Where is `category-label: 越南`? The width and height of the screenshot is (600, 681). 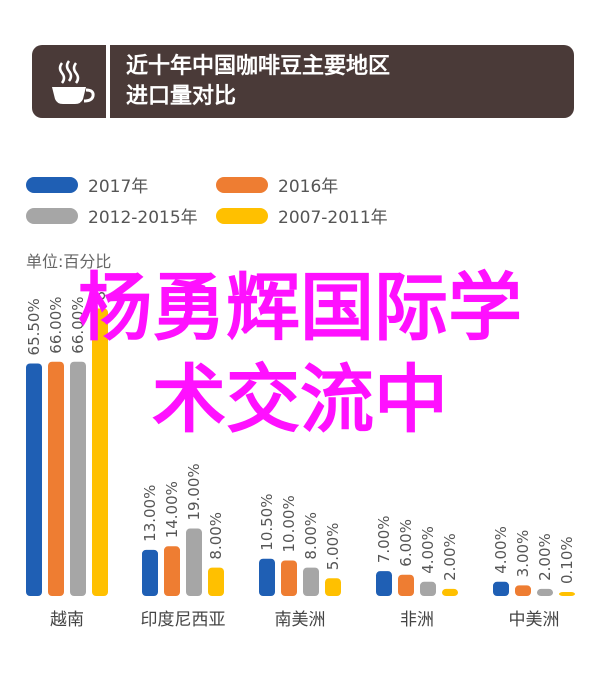 category-label: 越南 is located at coordinates (67, 620).